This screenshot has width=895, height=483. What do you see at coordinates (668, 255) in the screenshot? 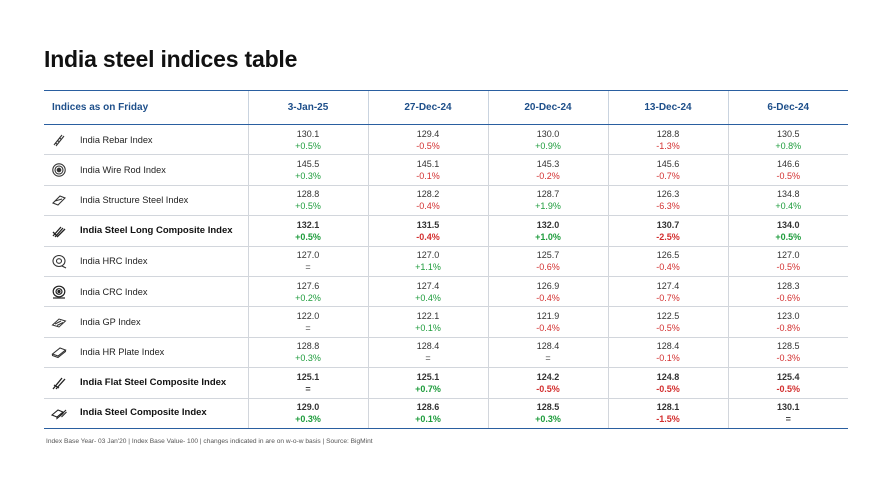
I see `index-value: 126.5` at bounding box center [668, 255].